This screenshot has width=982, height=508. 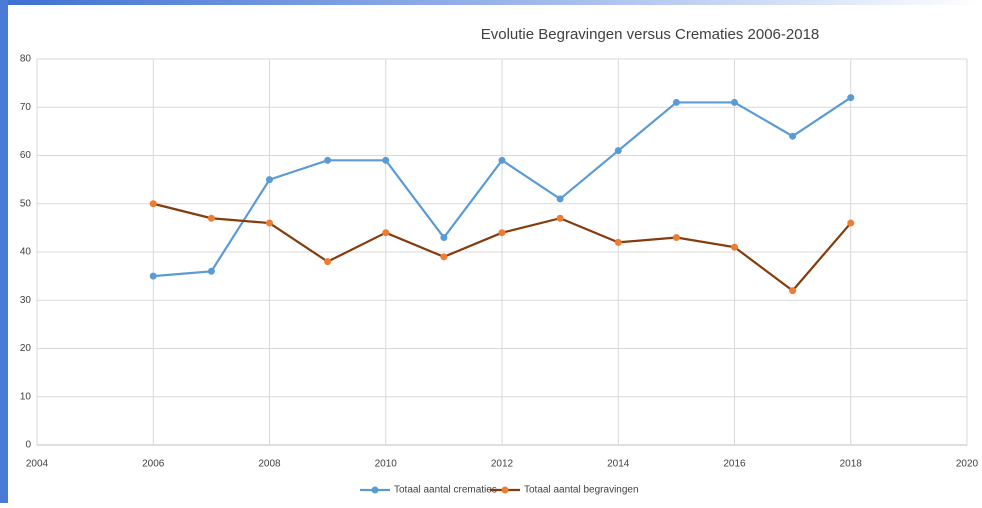 I want to click on side-bar, so click(x=4, y=251).